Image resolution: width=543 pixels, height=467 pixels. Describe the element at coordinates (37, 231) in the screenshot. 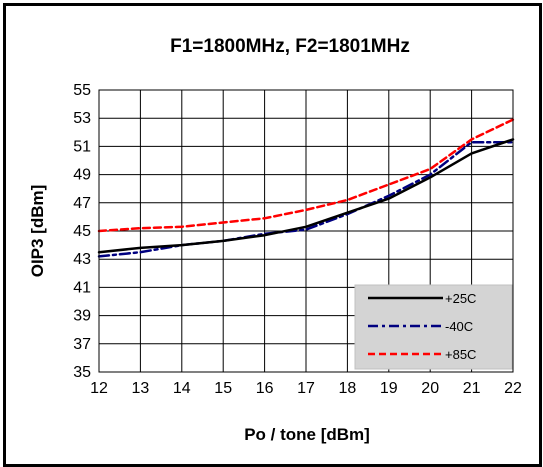

I see `y-axis-label: OIP3 [dBm]` at that location.